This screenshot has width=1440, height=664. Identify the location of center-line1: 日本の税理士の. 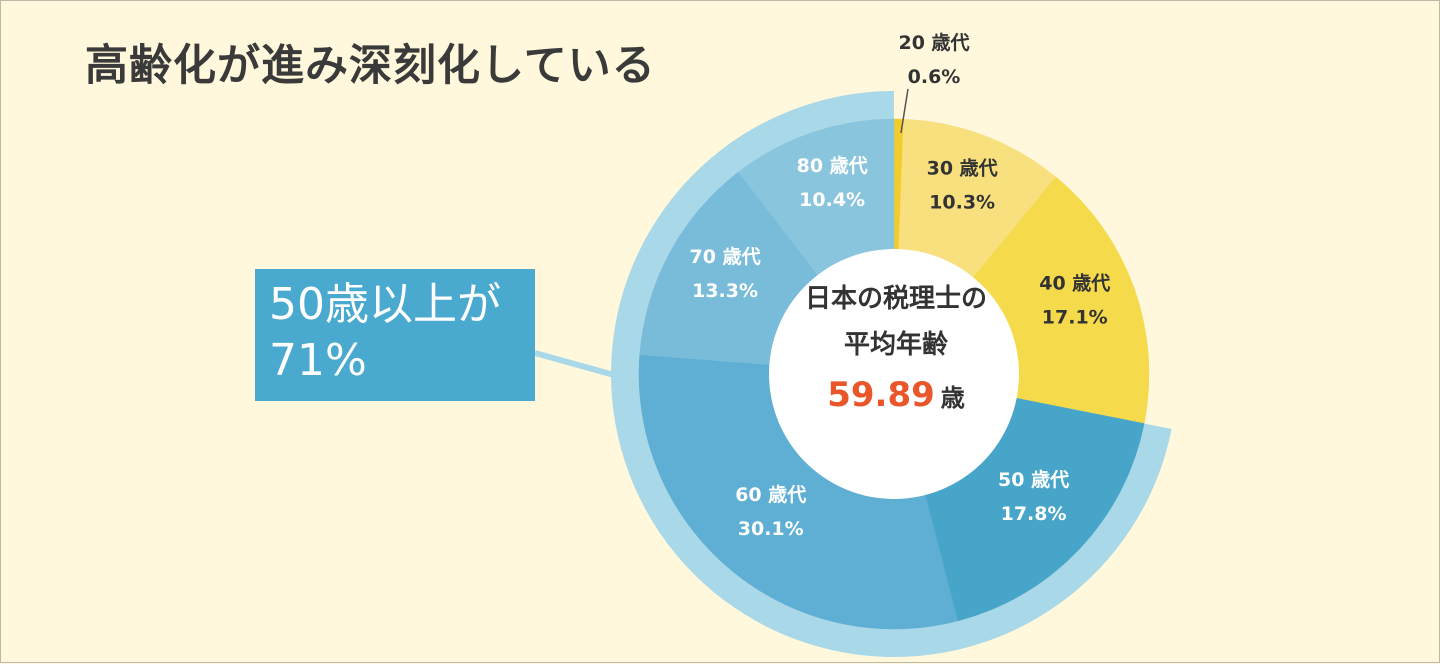
(895, 299).